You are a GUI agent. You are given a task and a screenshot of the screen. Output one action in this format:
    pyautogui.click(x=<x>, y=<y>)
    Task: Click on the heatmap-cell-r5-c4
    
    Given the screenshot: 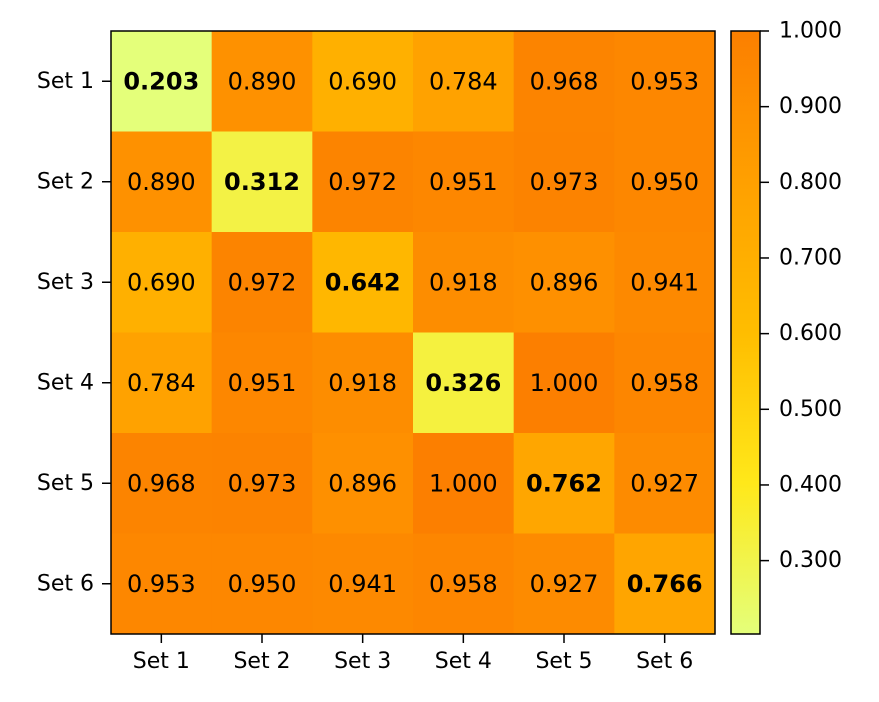 What is the action you would take?
    pyautogui.click(x=464, y=483)
    